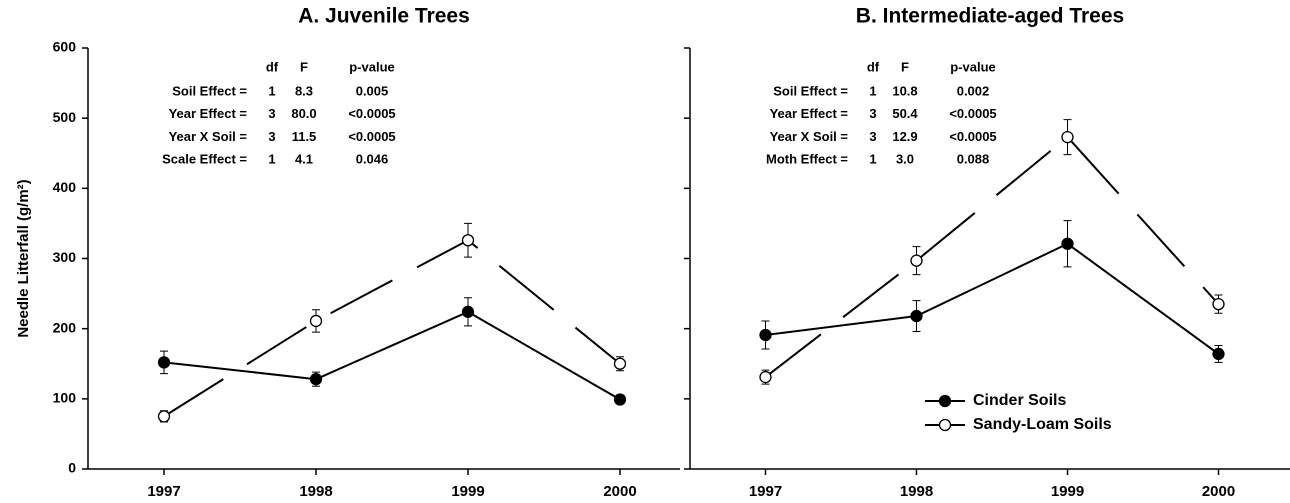 This screenshot has height=503, width=1290. Describe the element at coordinates (65, 257) in the screenshot. I see `y-tick-label: 300` at that location.